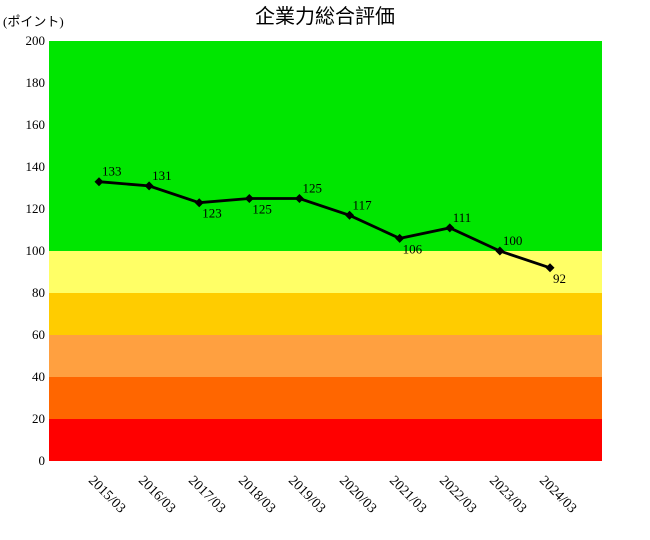  Describe the element at coordinates (42, 460) in the screenshot. I see `y-tick-label: 0` at that location.